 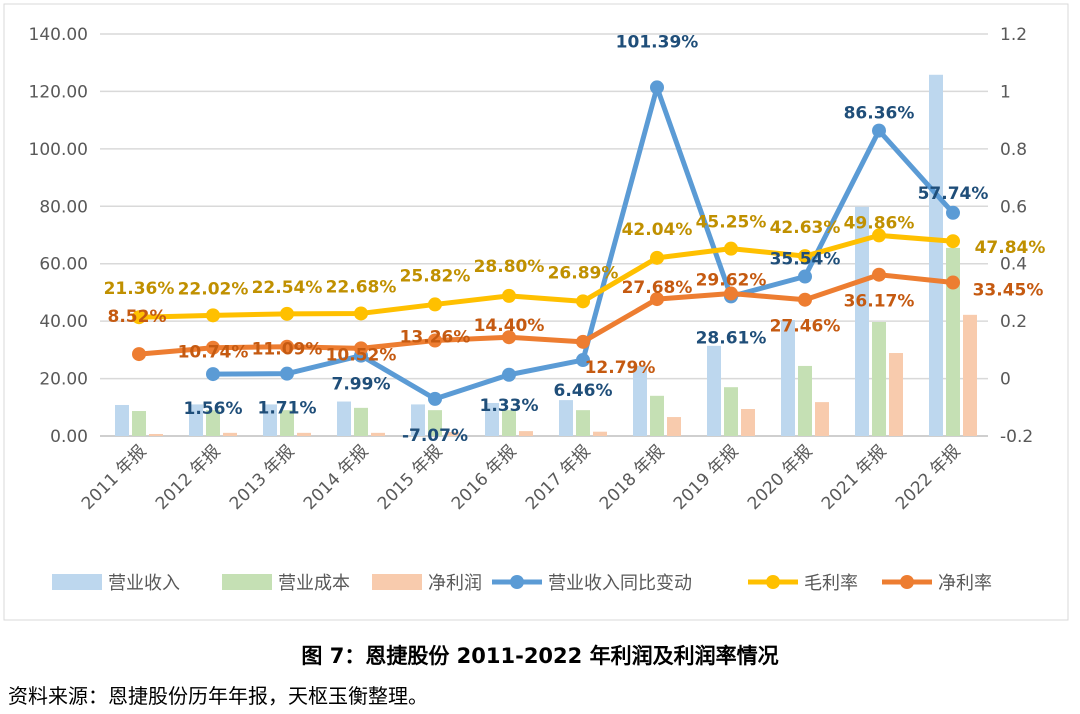 I want to click on data-label-0: 101.39%, so click(x=657, y=42).